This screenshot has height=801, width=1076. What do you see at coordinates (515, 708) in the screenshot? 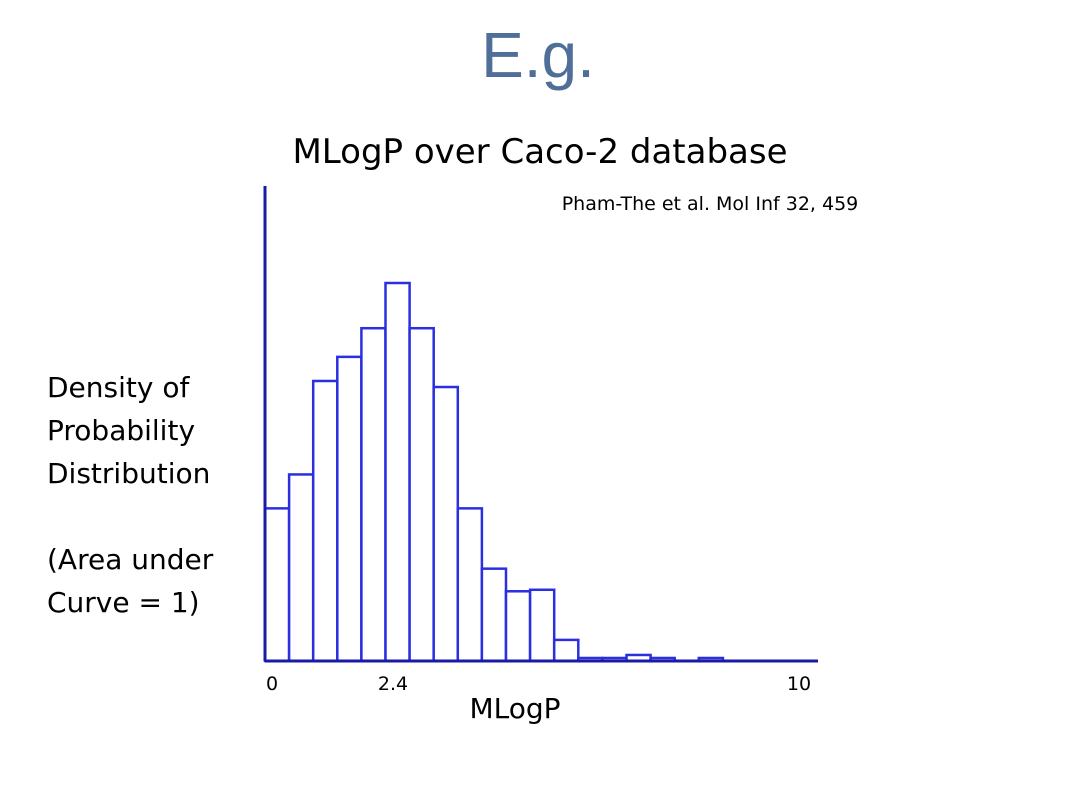
I see `x-axis-label: MLogP` at bounding box center [515, 708].